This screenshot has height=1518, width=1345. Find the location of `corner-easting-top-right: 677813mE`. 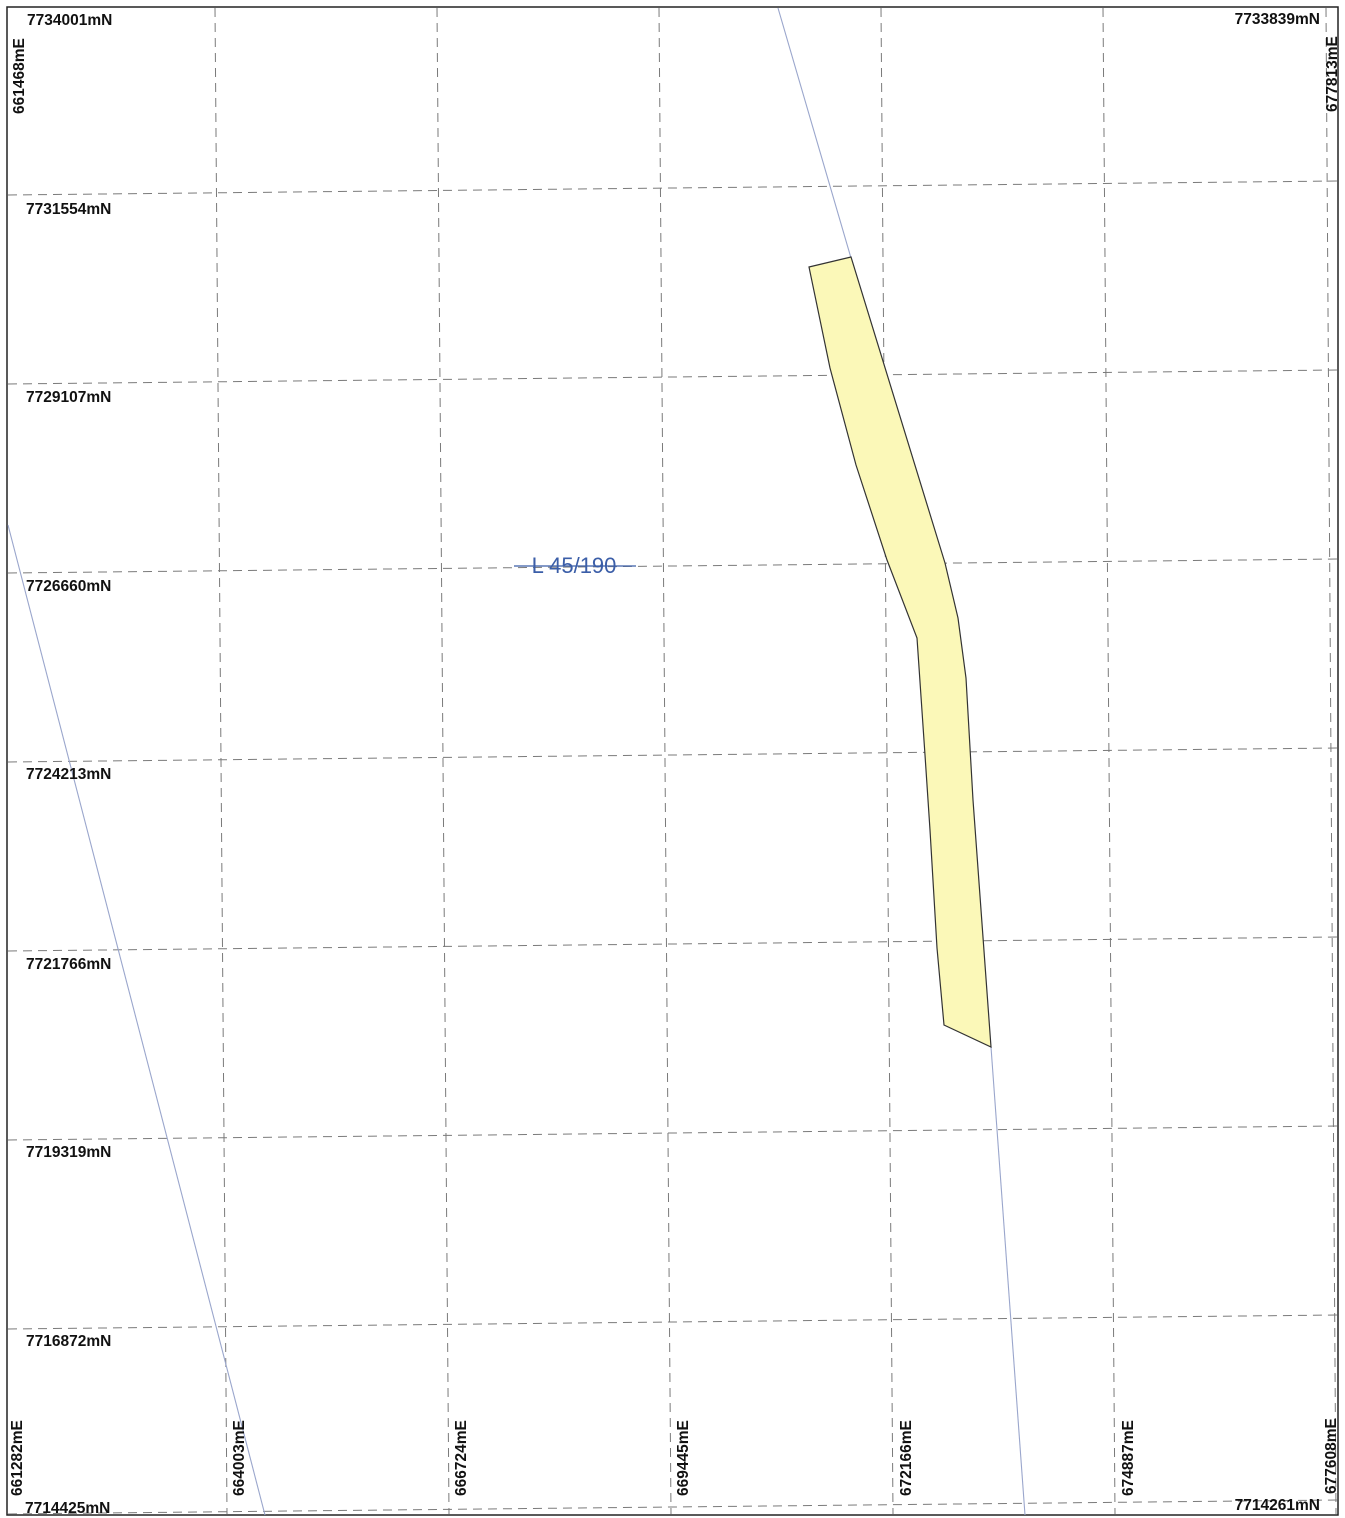

corner-easting-top-right: 677813mE is located at coordinates (1332, 74).